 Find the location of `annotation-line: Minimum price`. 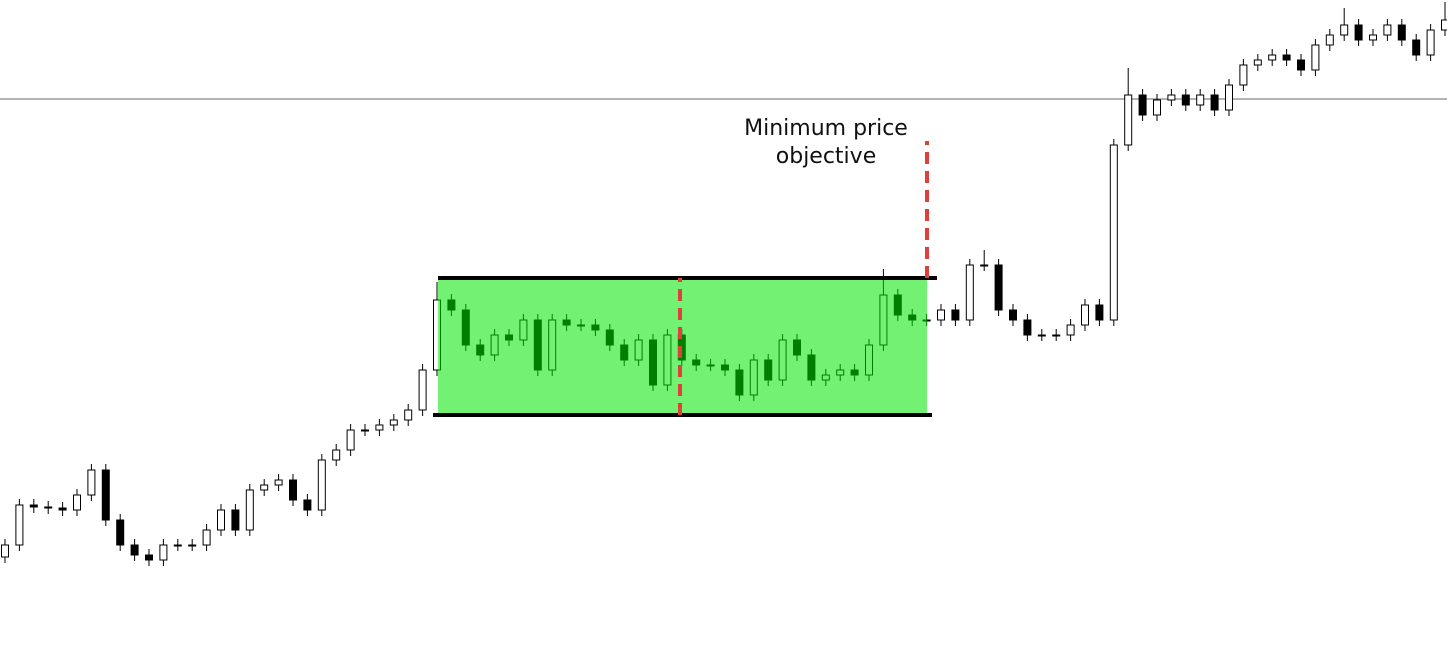

annotation-line: Minimum price is located at coordinates (826, 128).